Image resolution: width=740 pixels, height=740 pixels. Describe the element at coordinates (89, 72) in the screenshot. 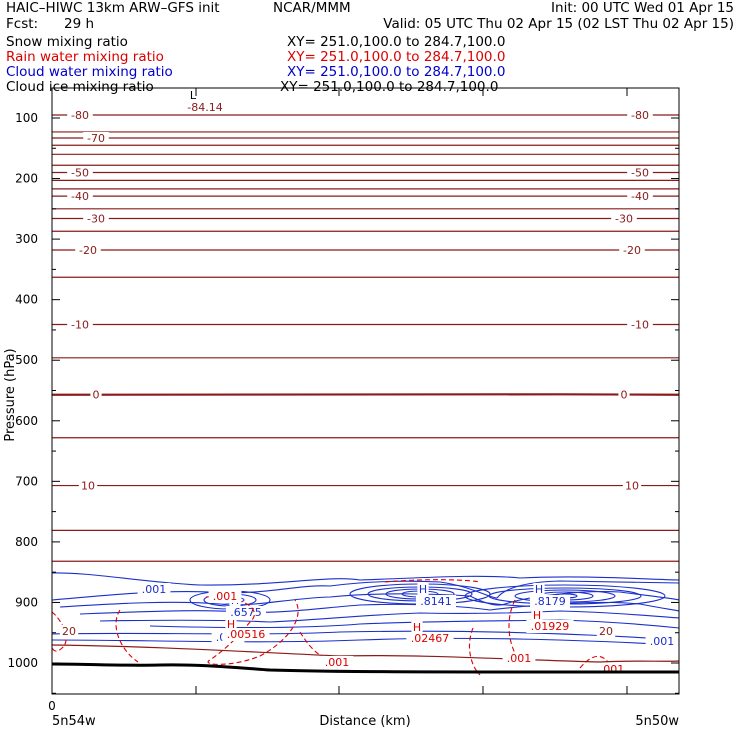

I see `field-name-cloud-water: Cloud water mixing ratio` at that location.